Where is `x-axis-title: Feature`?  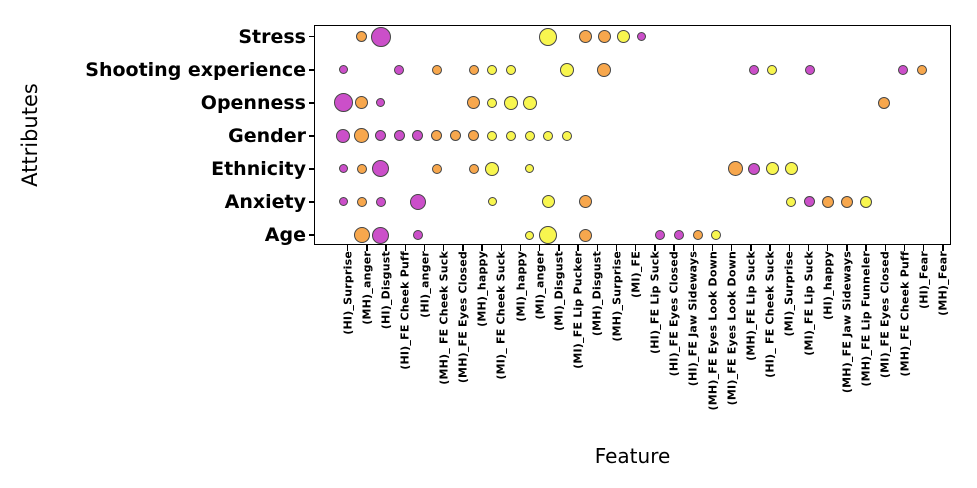 x-axis-title: Feature is located at coordinates (632, 456).